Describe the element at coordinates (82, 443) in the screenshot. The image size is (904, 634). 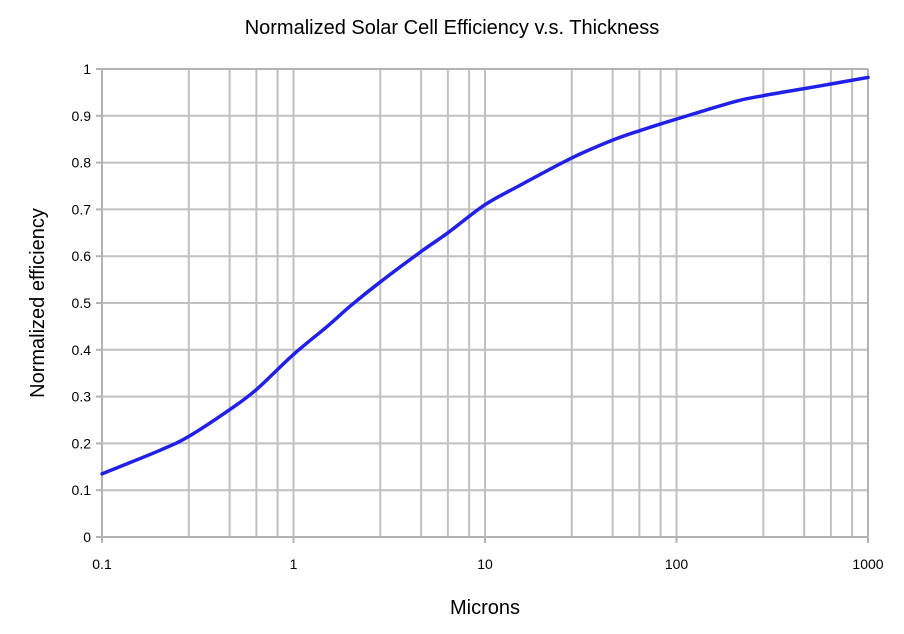
I see `y-tick-label: 0.2` at that location.